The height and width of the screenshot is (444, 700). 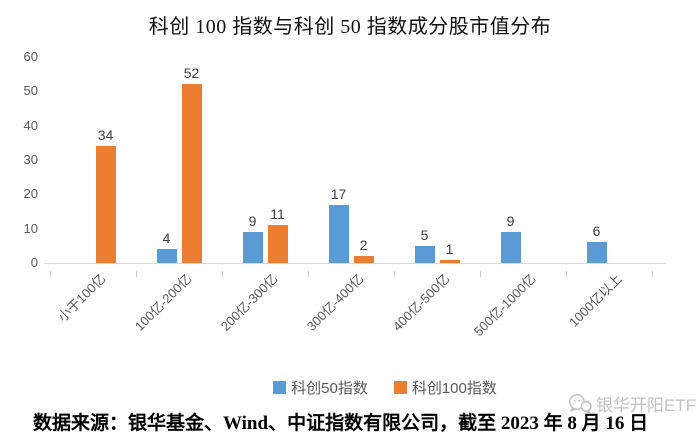 I want to click on category-group: 9, so click(x=523, y=160).